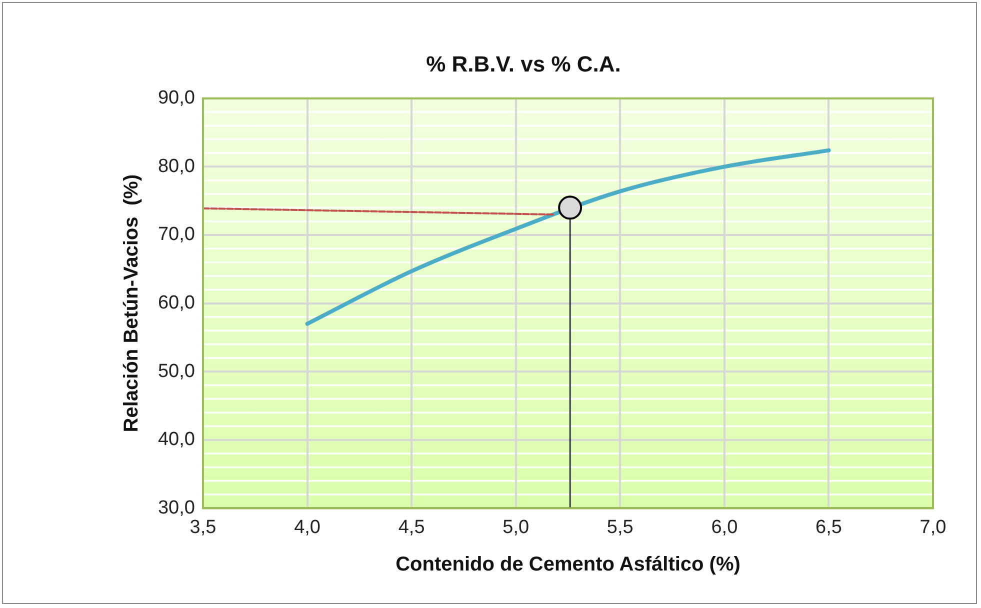  Describe the element at coordinates (829, 527) in the screenshot. I see `x-tick-label: 6,5` at that location.